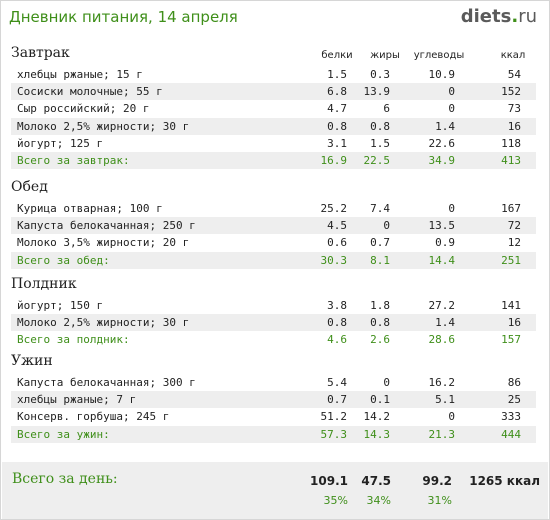 This screenshot has height=520, width=550. Describe the element at coordinates (380, 74) in the screenshot. I see `cell-fat: 0.3` at that location.